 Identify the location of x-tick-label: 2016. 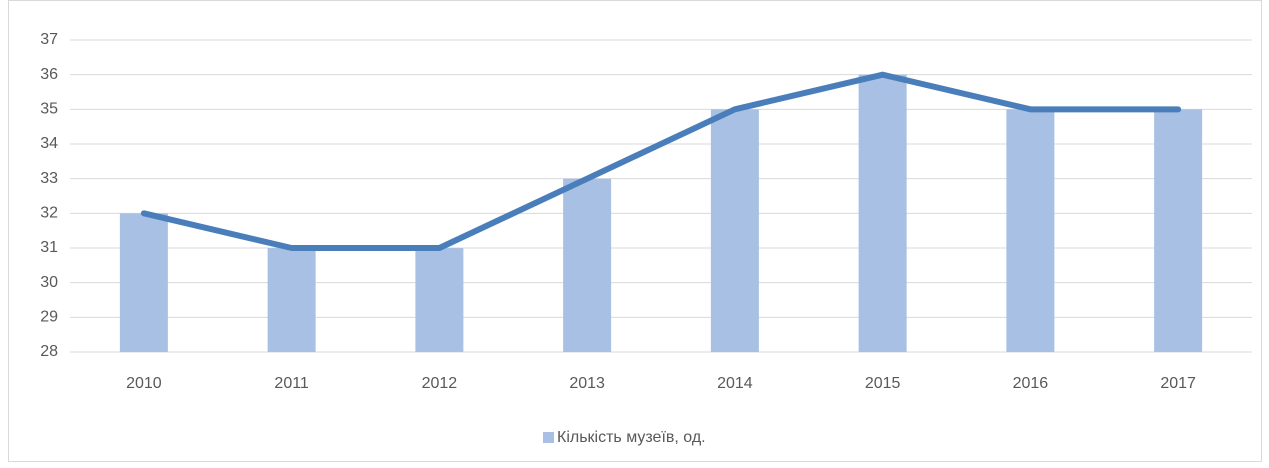
(1031, 383).